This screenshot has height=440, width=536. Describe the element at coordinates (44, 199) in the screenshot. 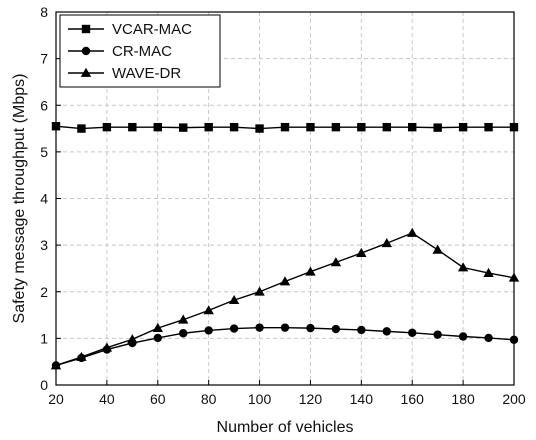

I see `y-tick-label: 4` at that location.